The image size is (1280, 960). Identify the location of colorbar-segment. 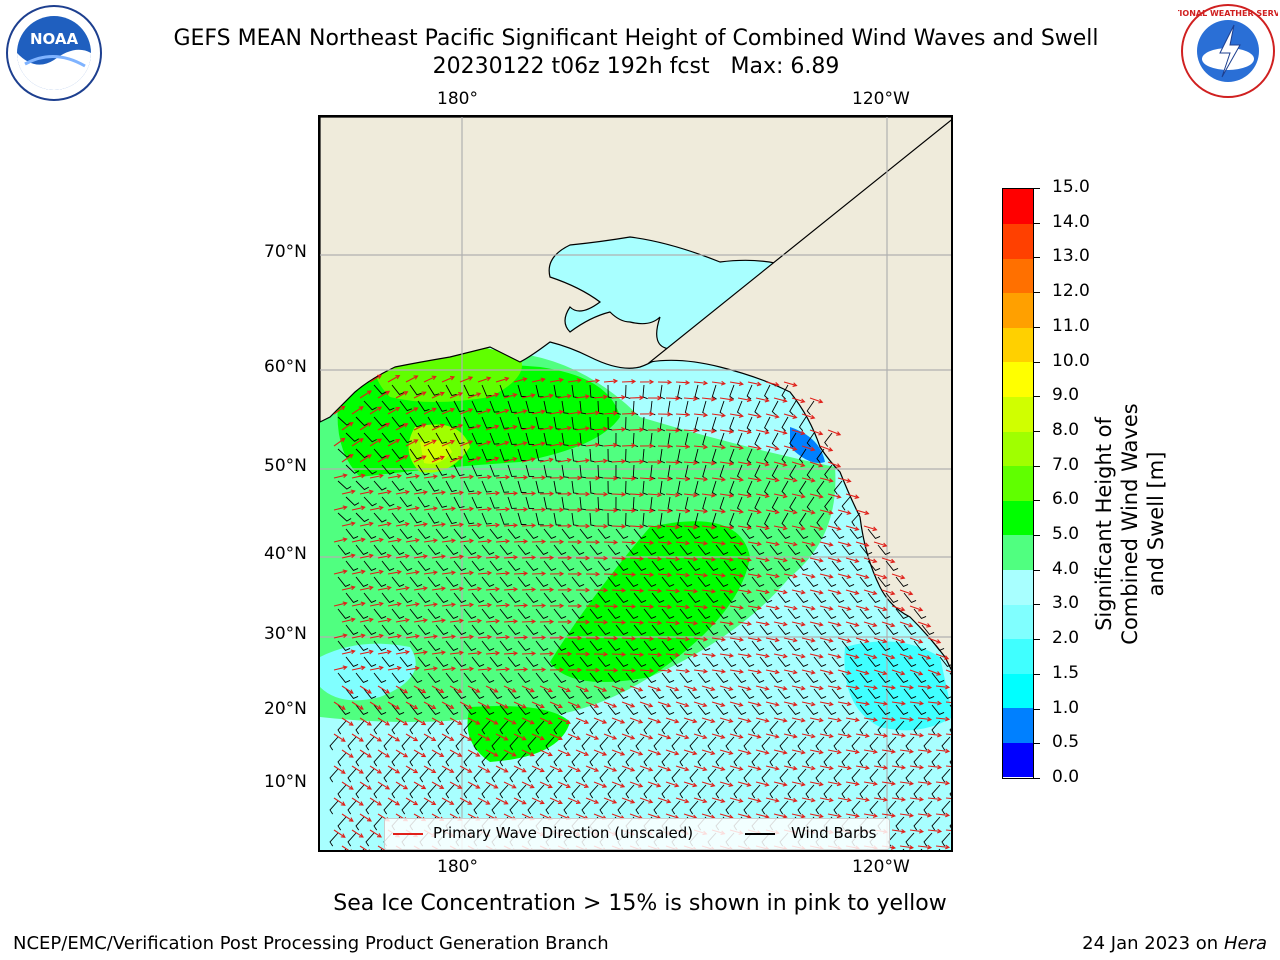
(1018, 276).